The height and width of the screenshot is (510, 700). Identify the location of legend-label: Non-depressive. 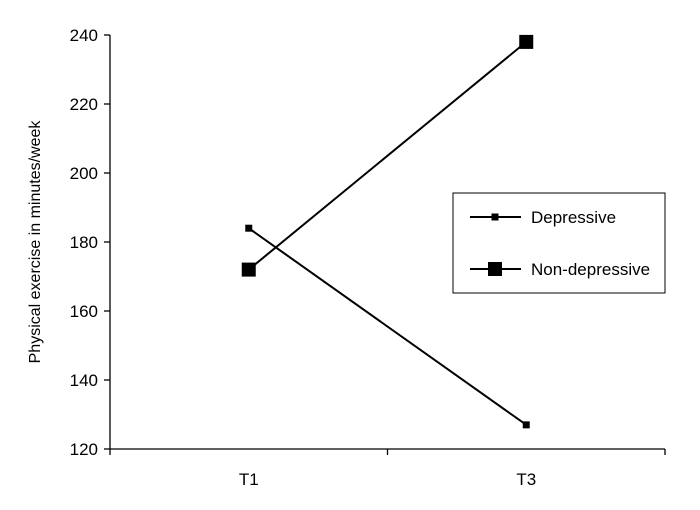
(590, 269).